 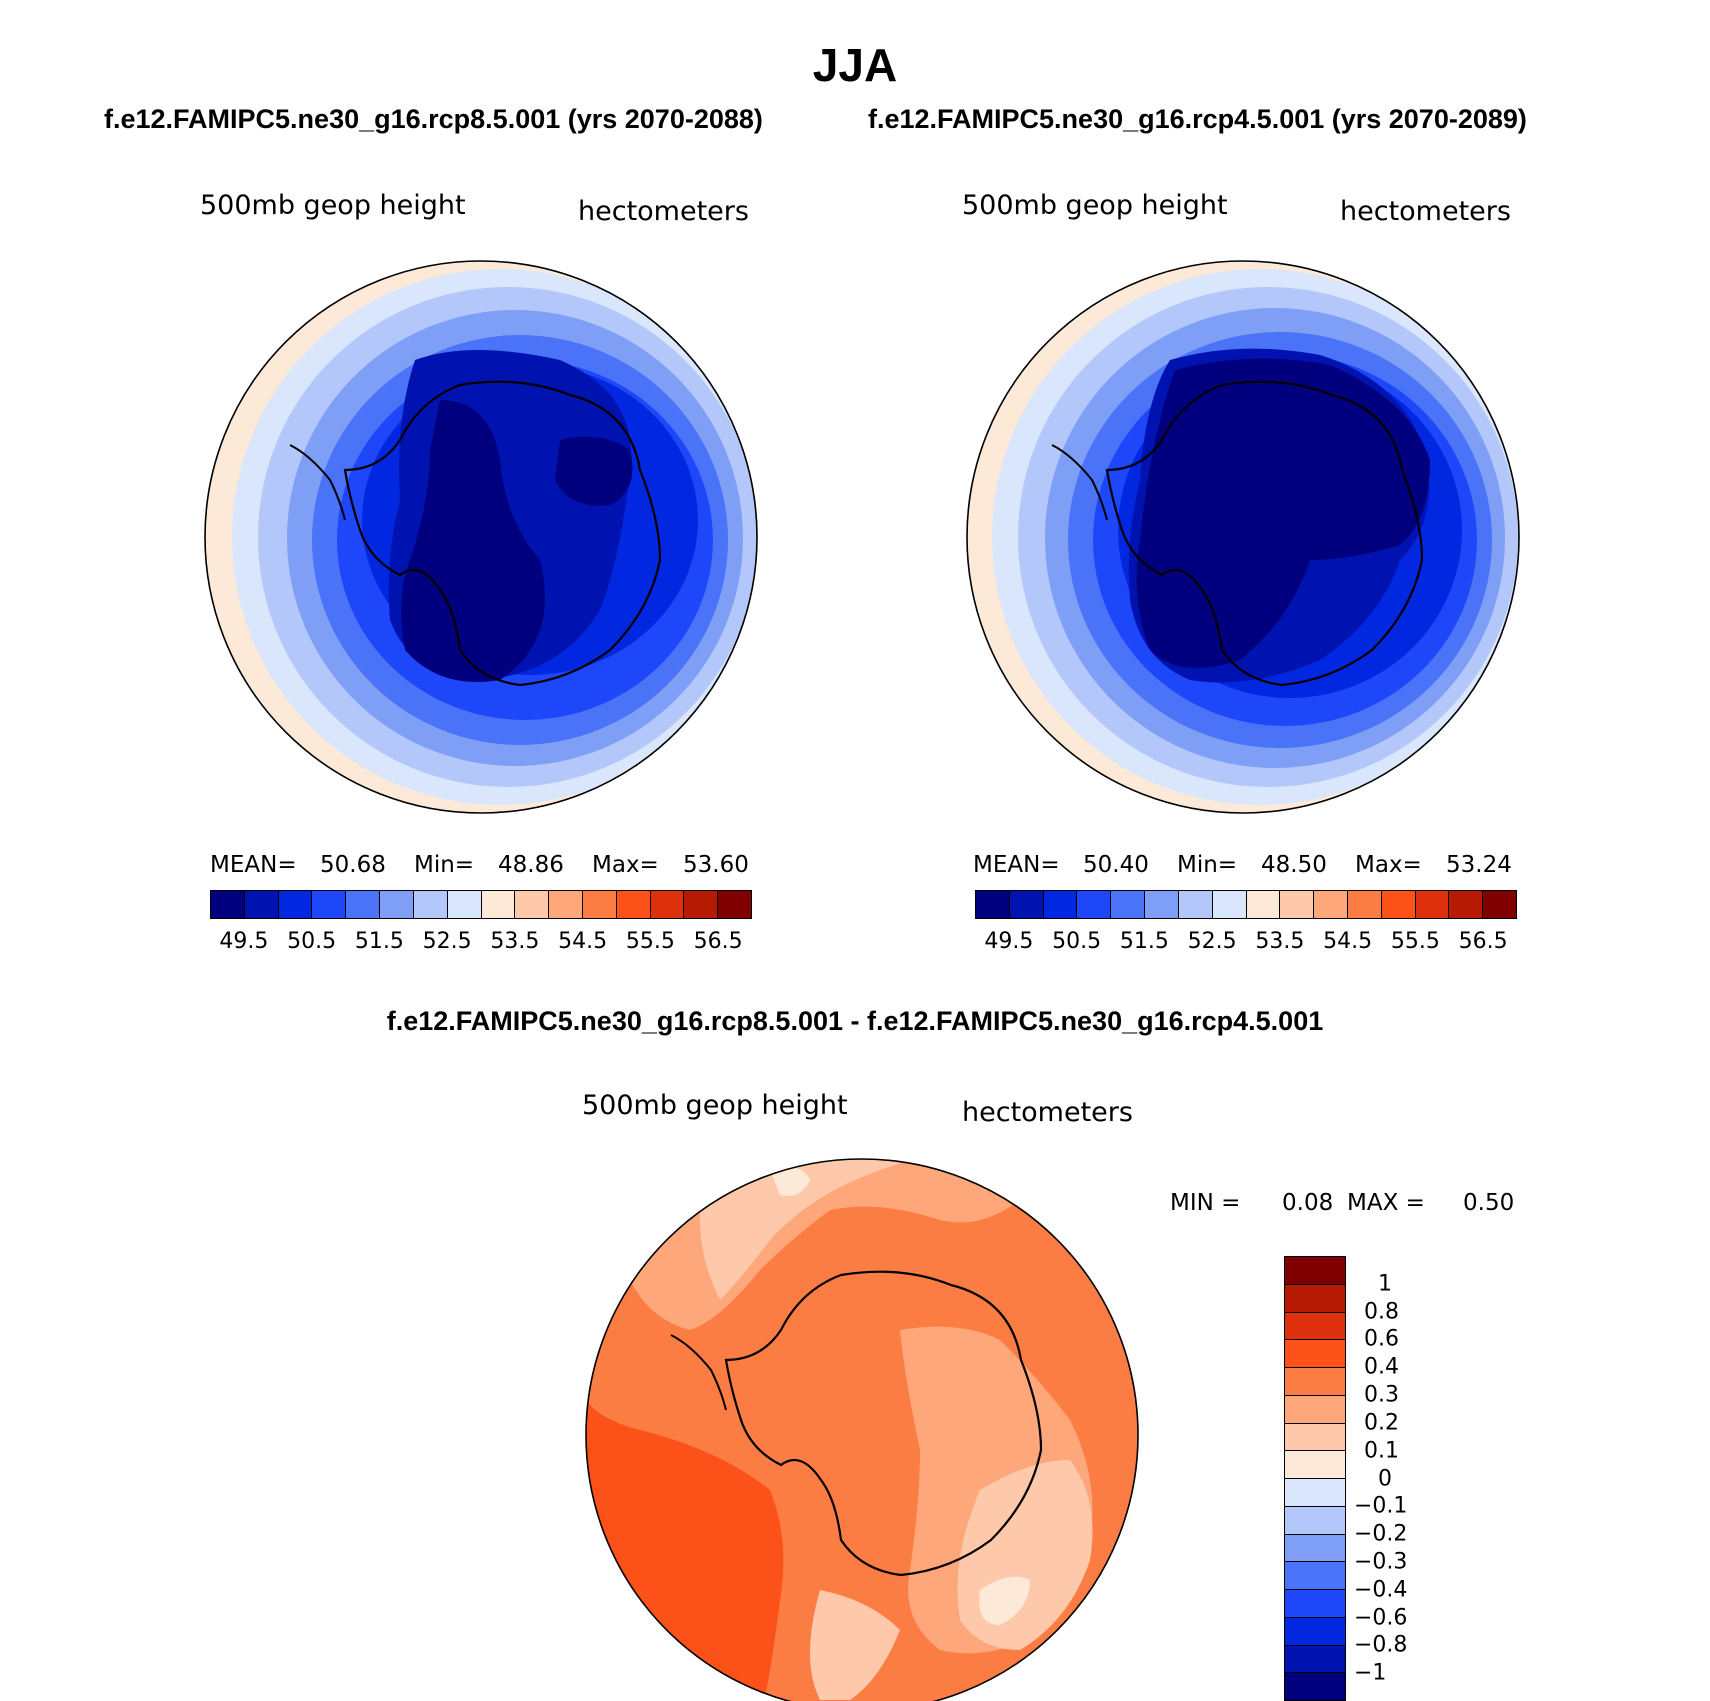 What do you see at coordinates (1381, 1367) in the screenshot?
I see `colorbar-tick-label: 0.4` at bounding box center [1381, 1367].